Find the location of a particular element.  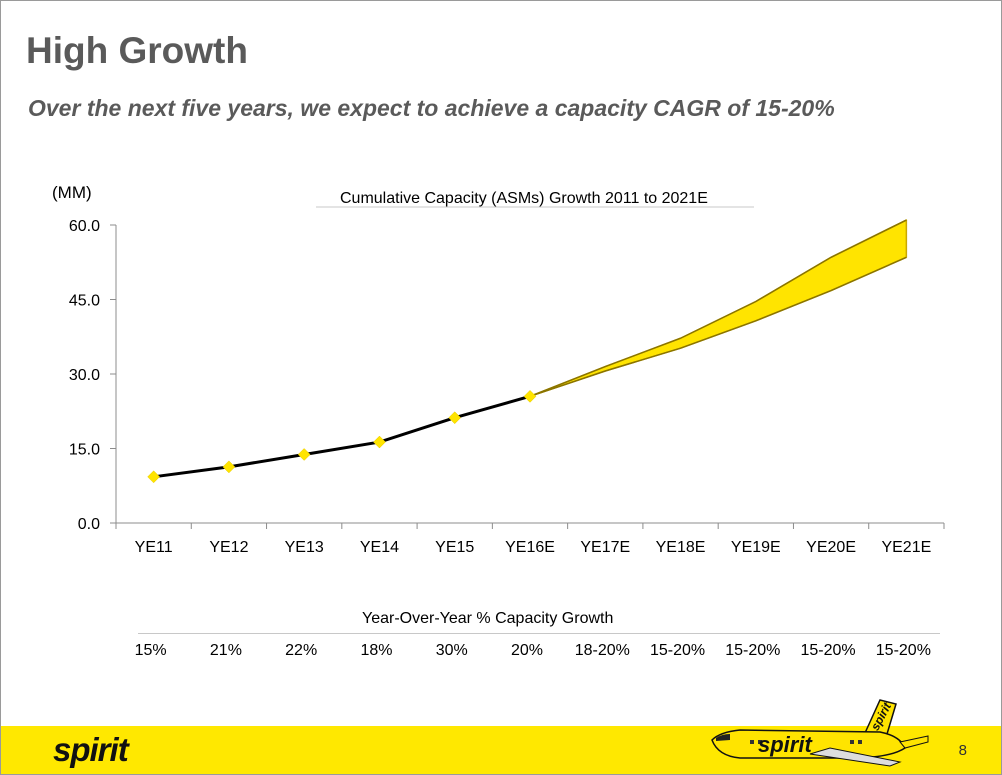

page-title: High Growth is located at coordinates (137, 50).